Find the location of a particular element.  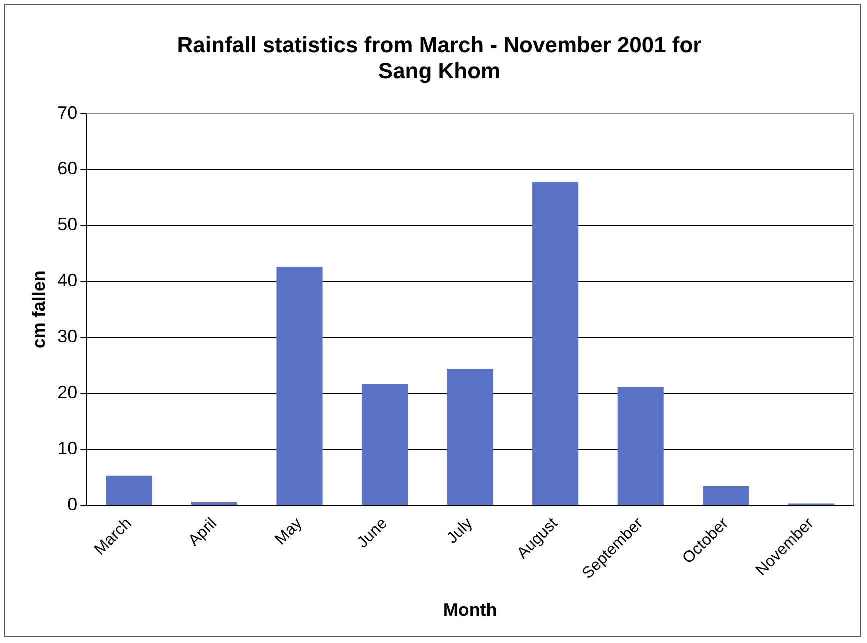

y-axis-title: cm fallen is located at coordinates (38, 309).